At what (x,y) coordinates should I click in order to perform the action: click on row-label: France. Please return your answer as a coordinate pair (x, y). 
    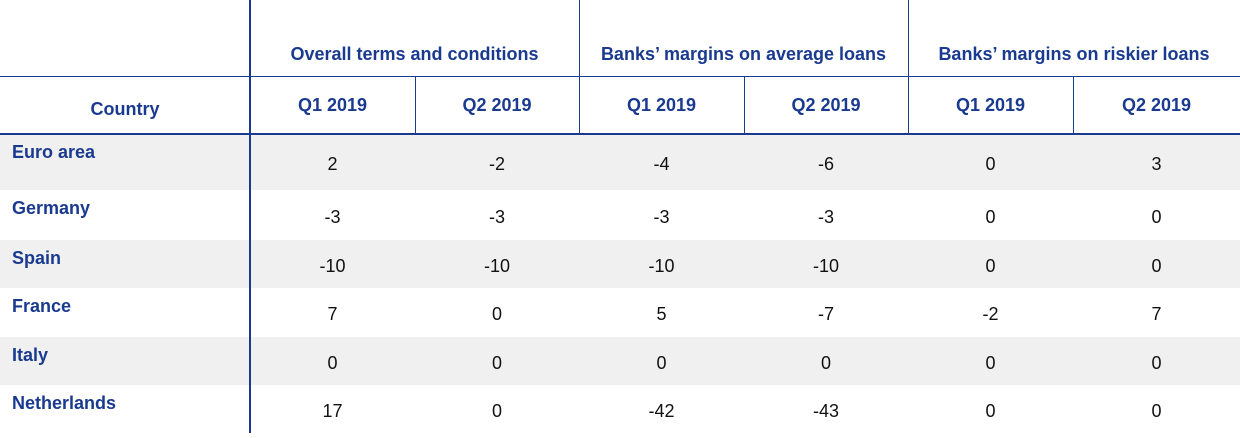
    Looking at the image, I should click on (42, 306).